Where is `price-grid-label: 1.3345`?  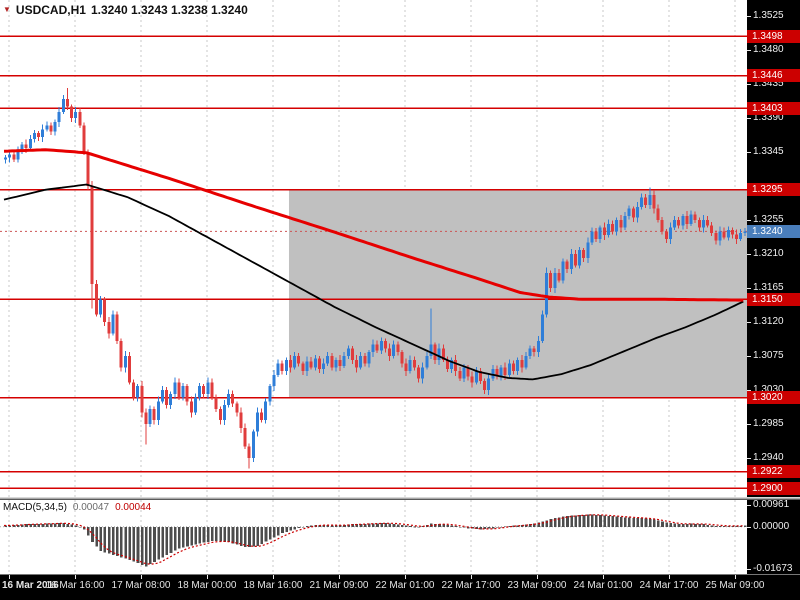 price-grid-label: 1.3345 is located at coordinates (768, 151).